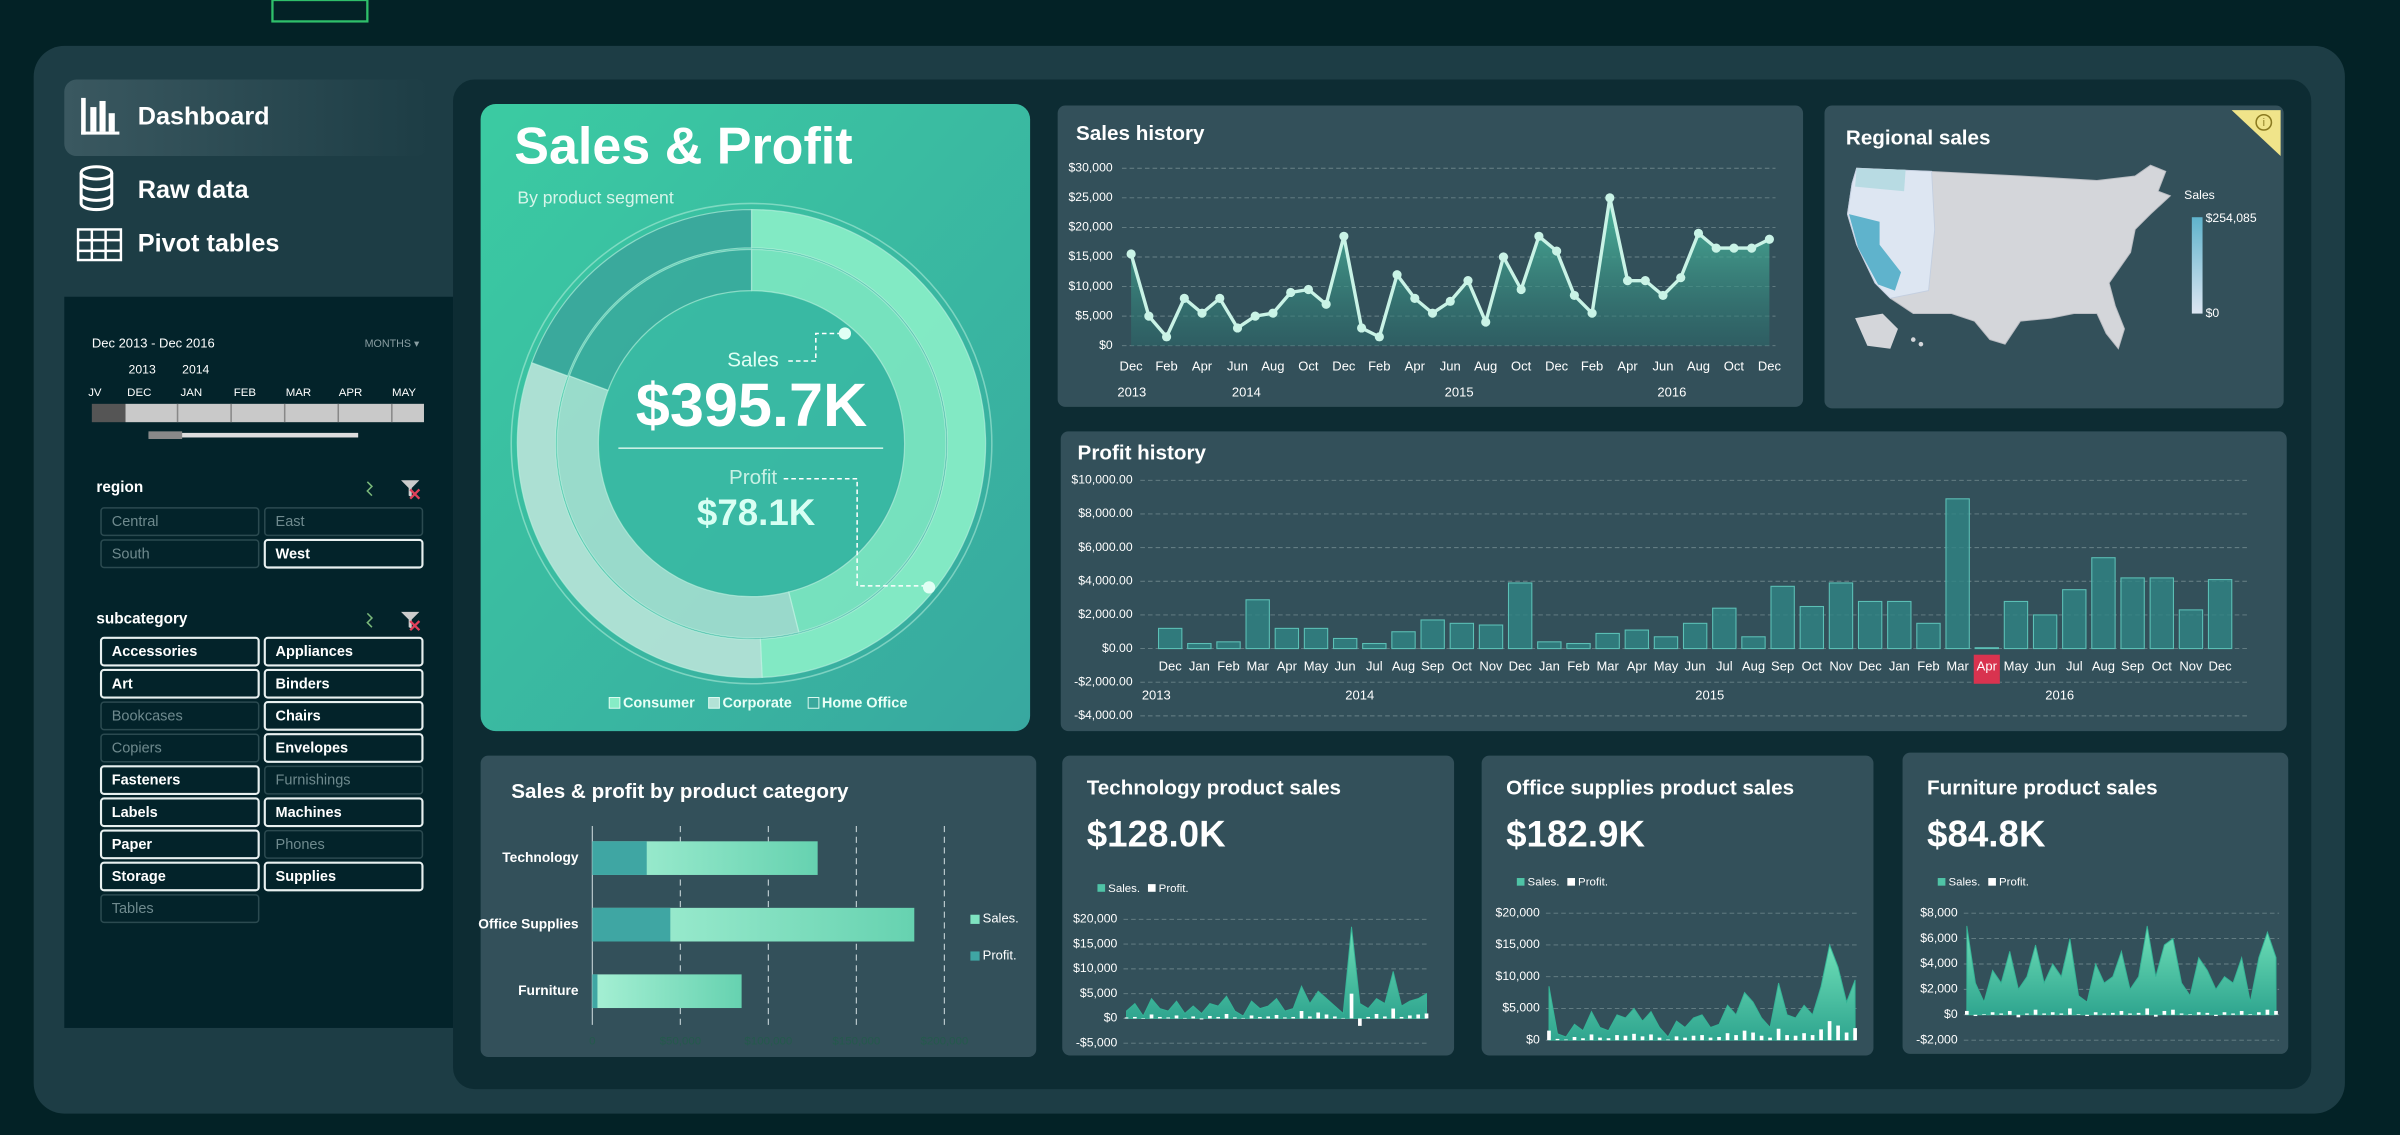  I want to click on slicer-item: Tables, so click(133, 909).